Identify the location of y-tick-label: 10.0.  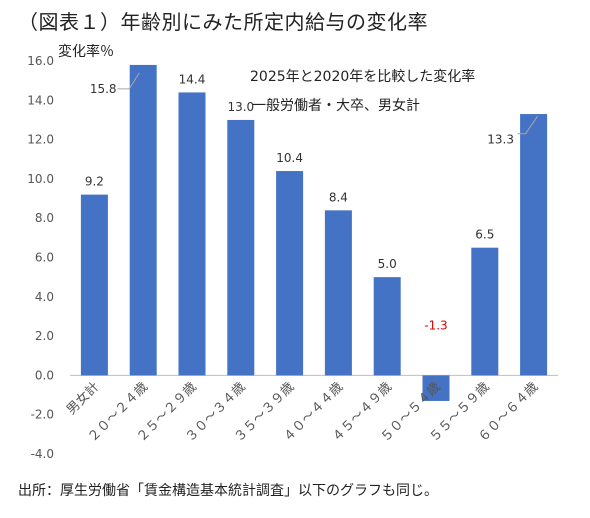
(40, 179).